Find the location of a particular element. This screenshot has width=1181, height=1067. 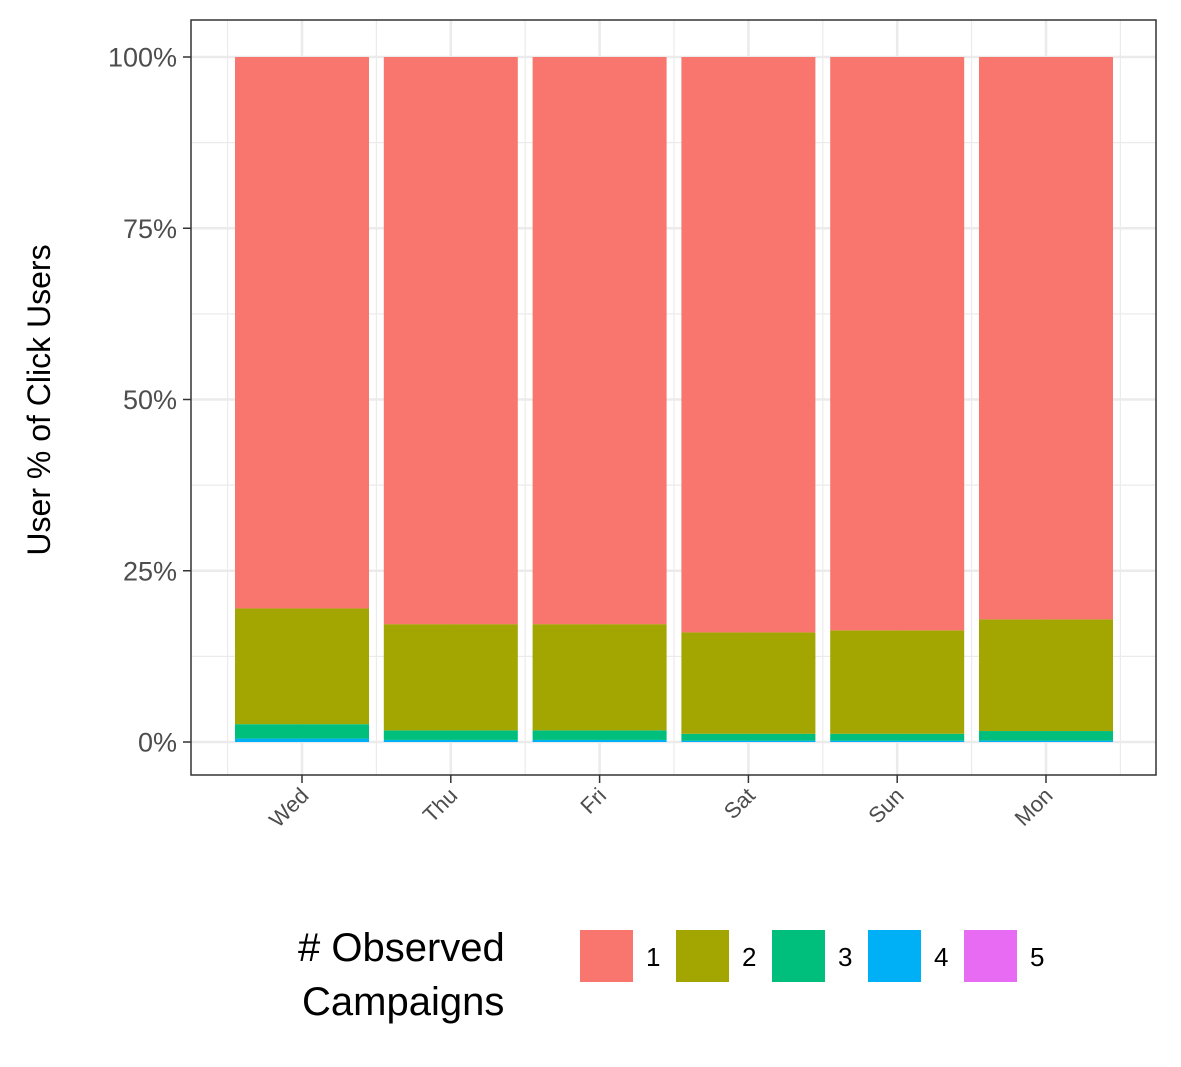

legend-item-4: 4 is located at coordinates (908, 956).